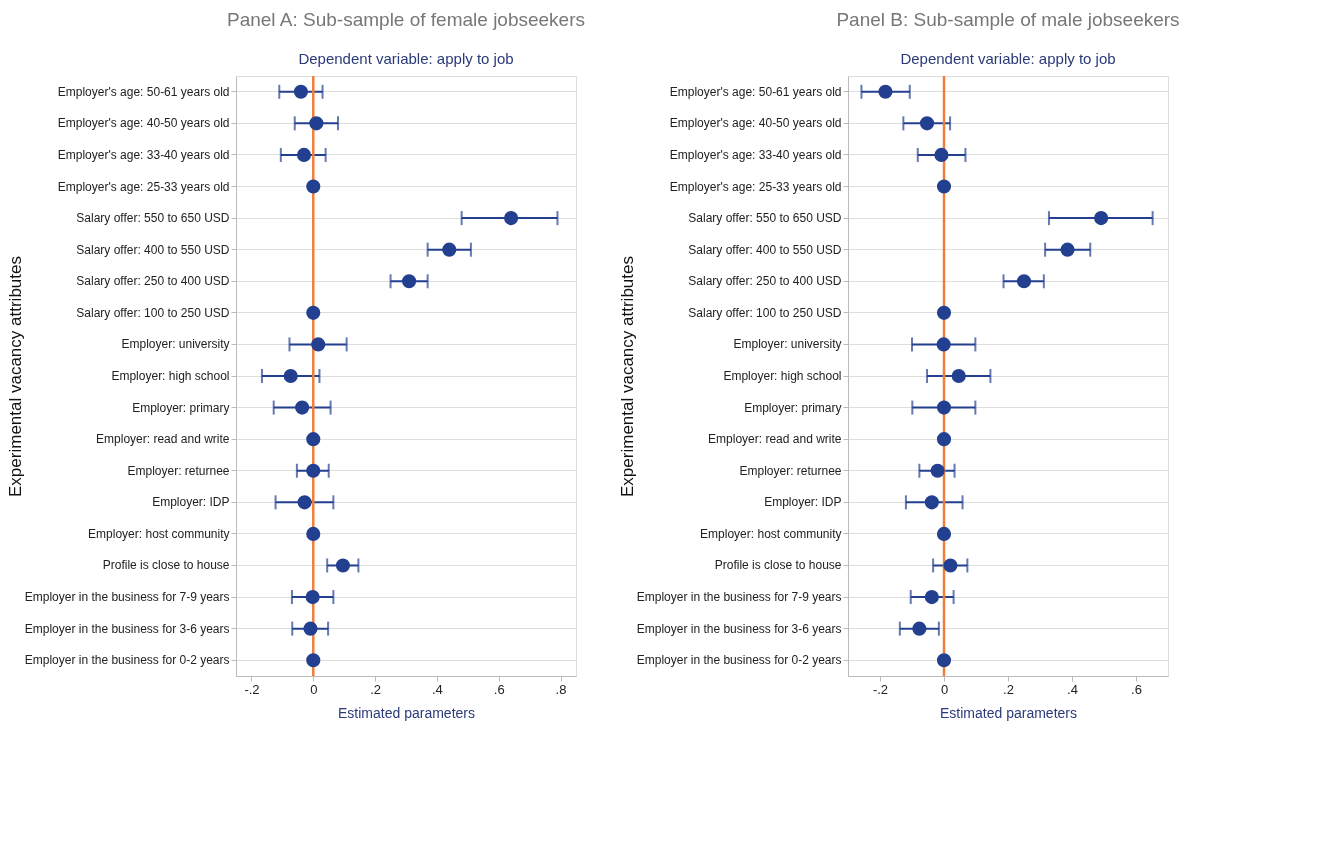 The width and height of the screenshot is (1326, 855). Describe the element at coordinates (1008, 19) in the screenshot. I see `chart-title: Panel B: Sub-sample of male jobseekers` at that location.